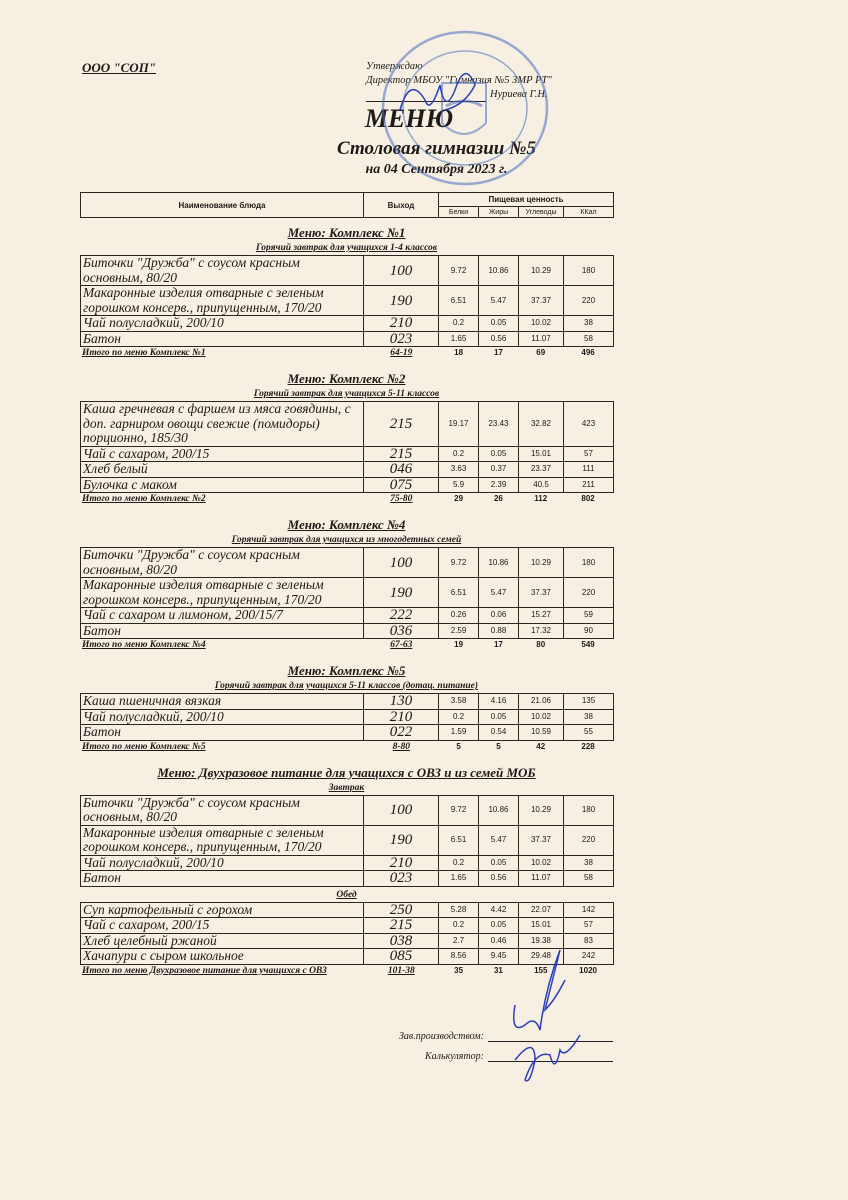 Image resolution: width=848 pixels, height=1200 pixels. Describe the element at coordinates (498, 746) in the screenshot. I see `total-fats: 5` at that location.